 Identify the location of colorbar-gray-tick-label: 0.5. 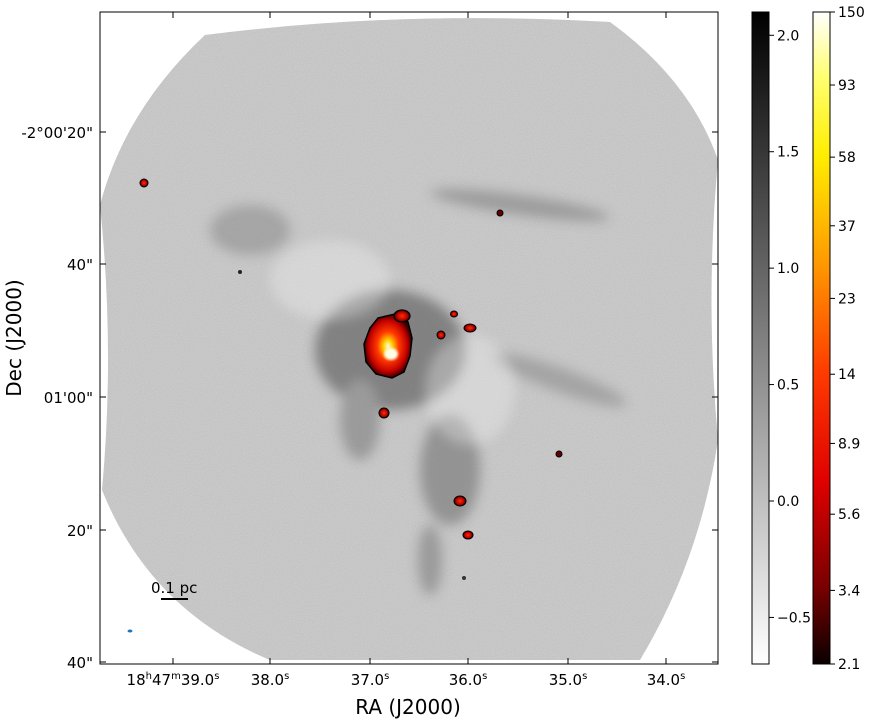
(788, 386).